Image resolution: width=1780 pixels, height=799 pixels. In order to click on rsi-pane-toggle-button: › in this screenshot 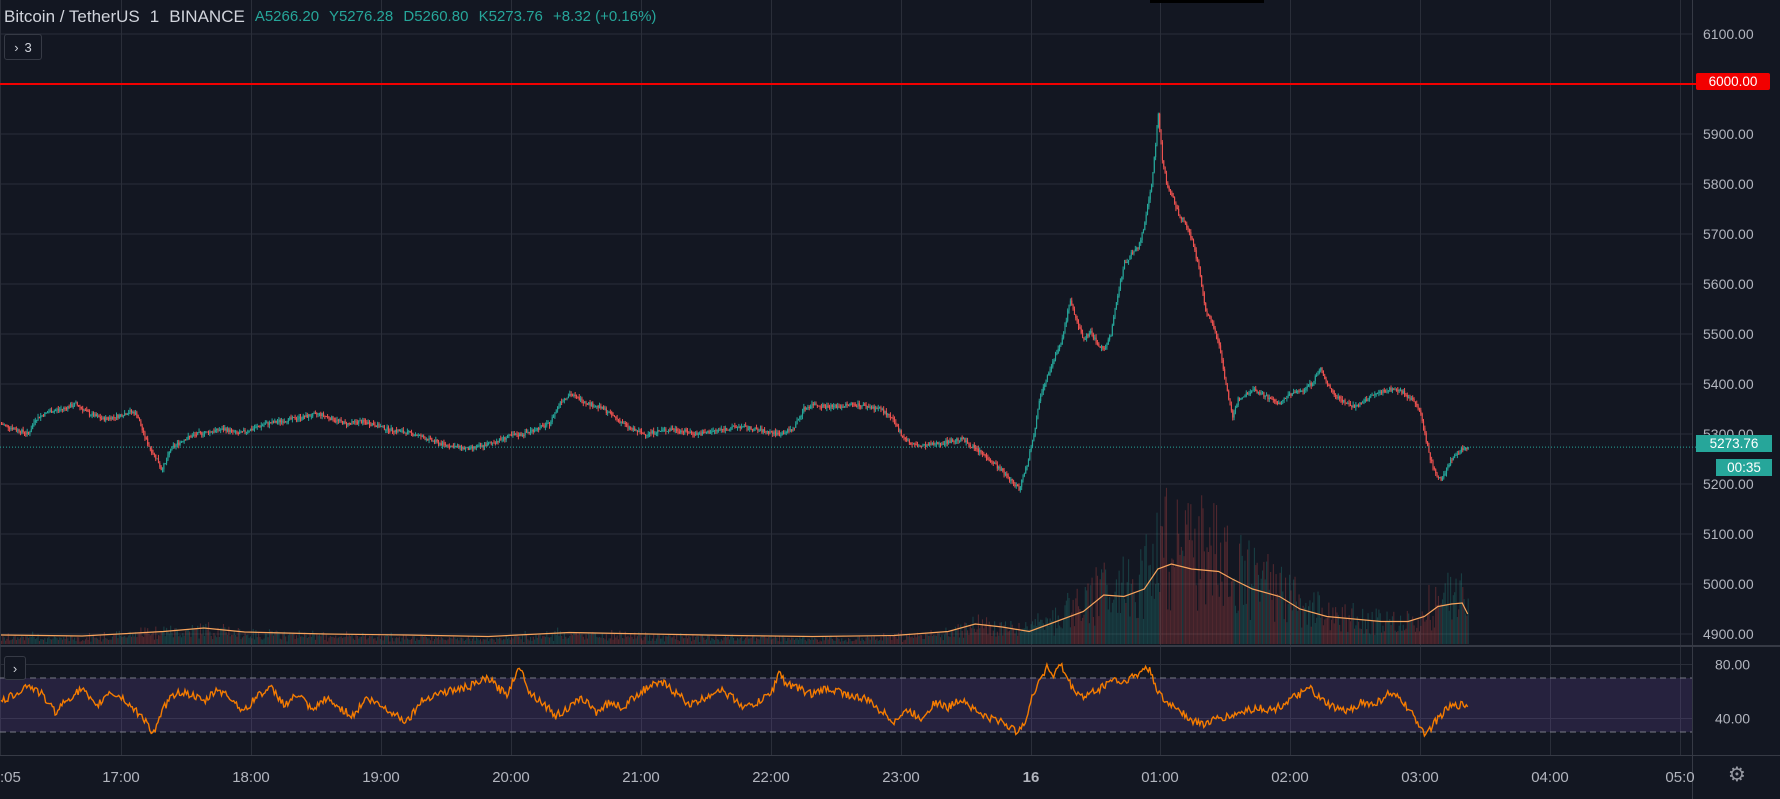, I will do `click(15, 668)`.